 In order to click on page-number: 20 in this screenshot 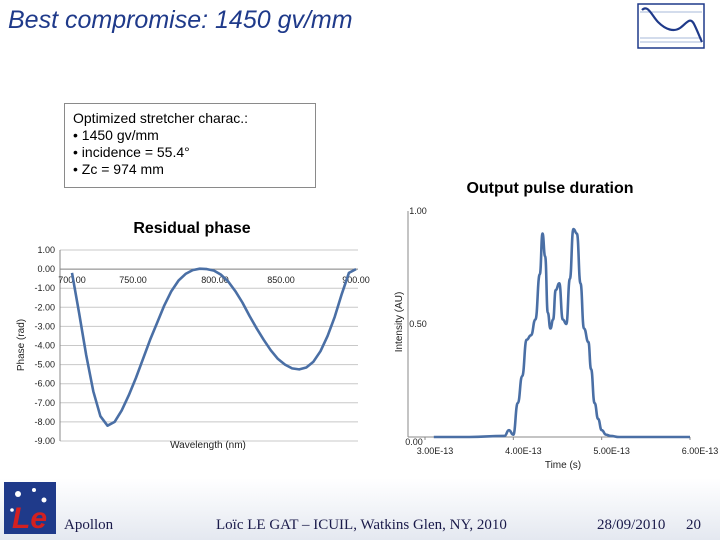, I will do `click(693, 525)`.